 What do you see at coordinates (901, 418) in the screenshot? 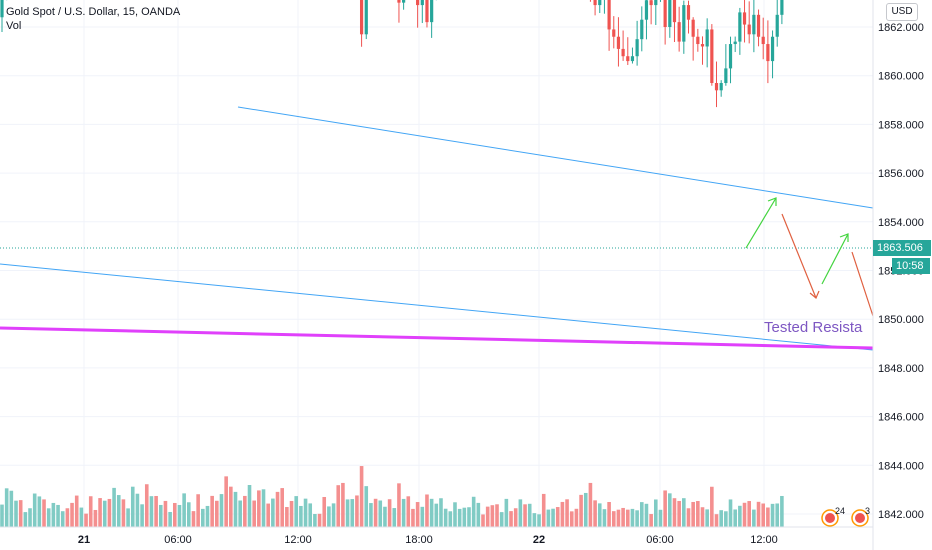
I see `price-tick-label: 1846.000` at bounding box center [901, 418].